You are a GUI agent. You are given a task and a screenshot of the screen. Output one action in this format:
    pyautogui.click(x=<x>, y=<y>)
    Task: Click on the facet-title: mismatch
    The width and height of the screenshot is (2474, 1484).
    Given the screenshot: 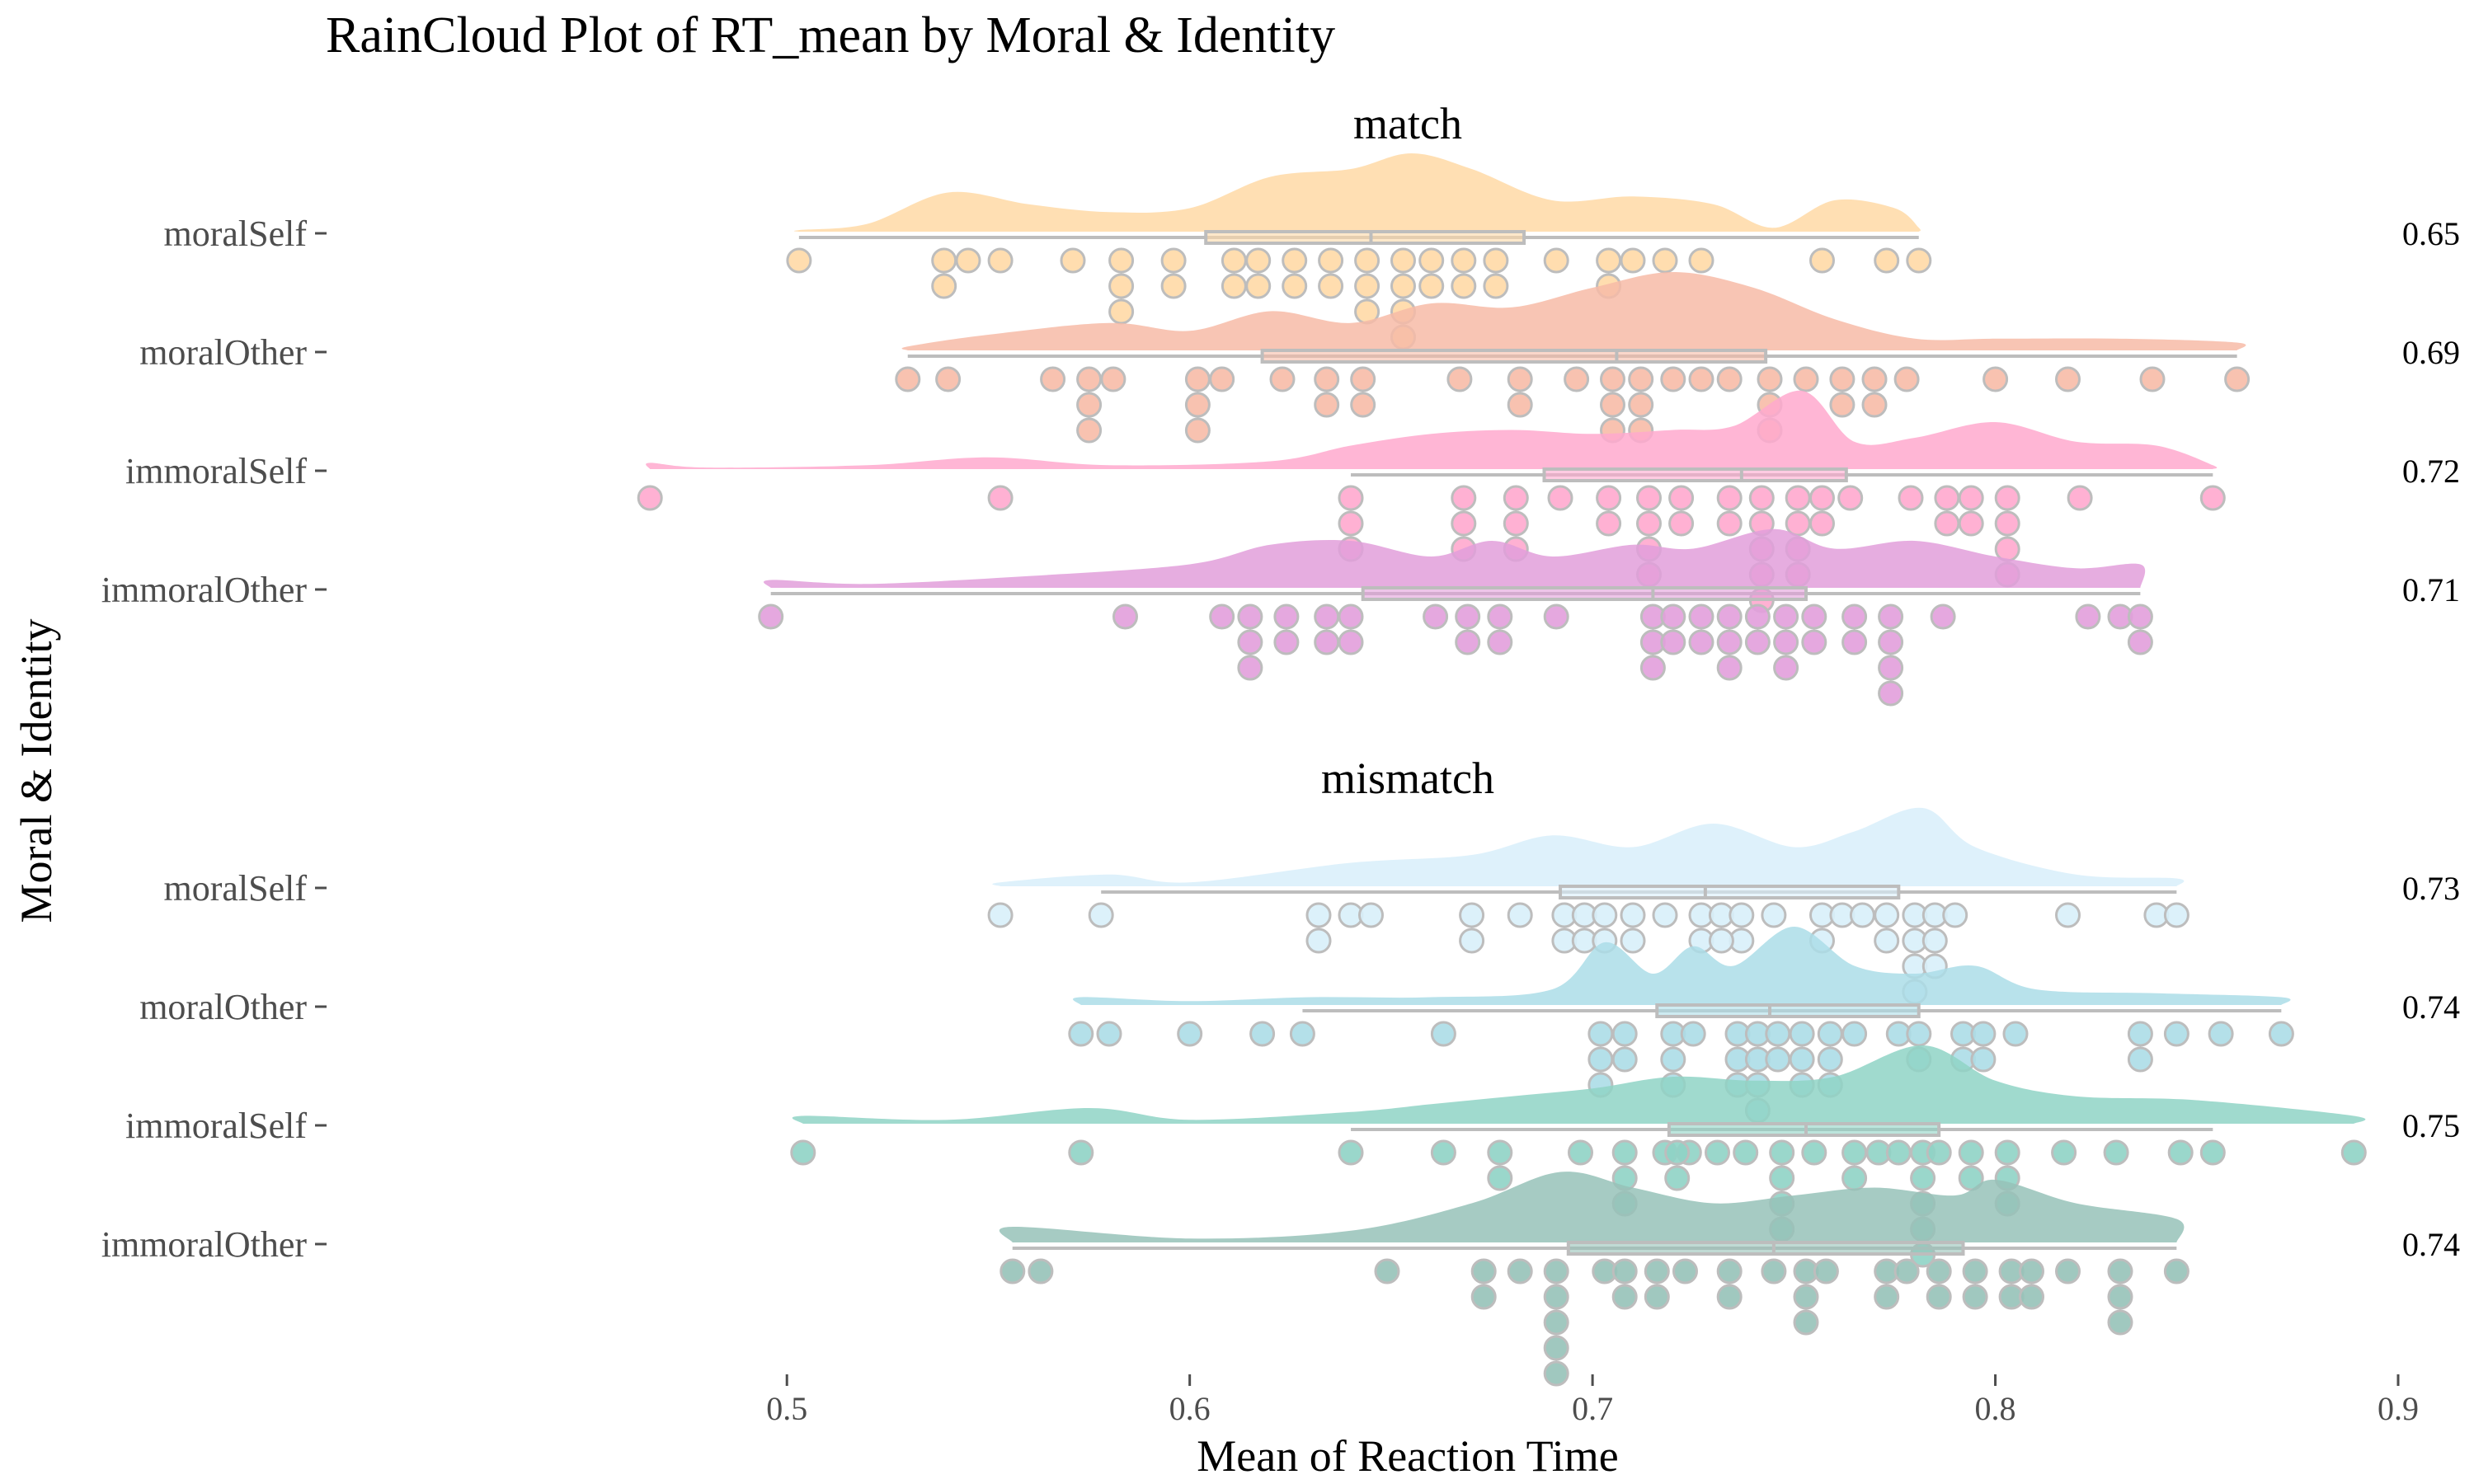 What is the action you would take?
    pyautogui.click(x=1407, y=778)
    